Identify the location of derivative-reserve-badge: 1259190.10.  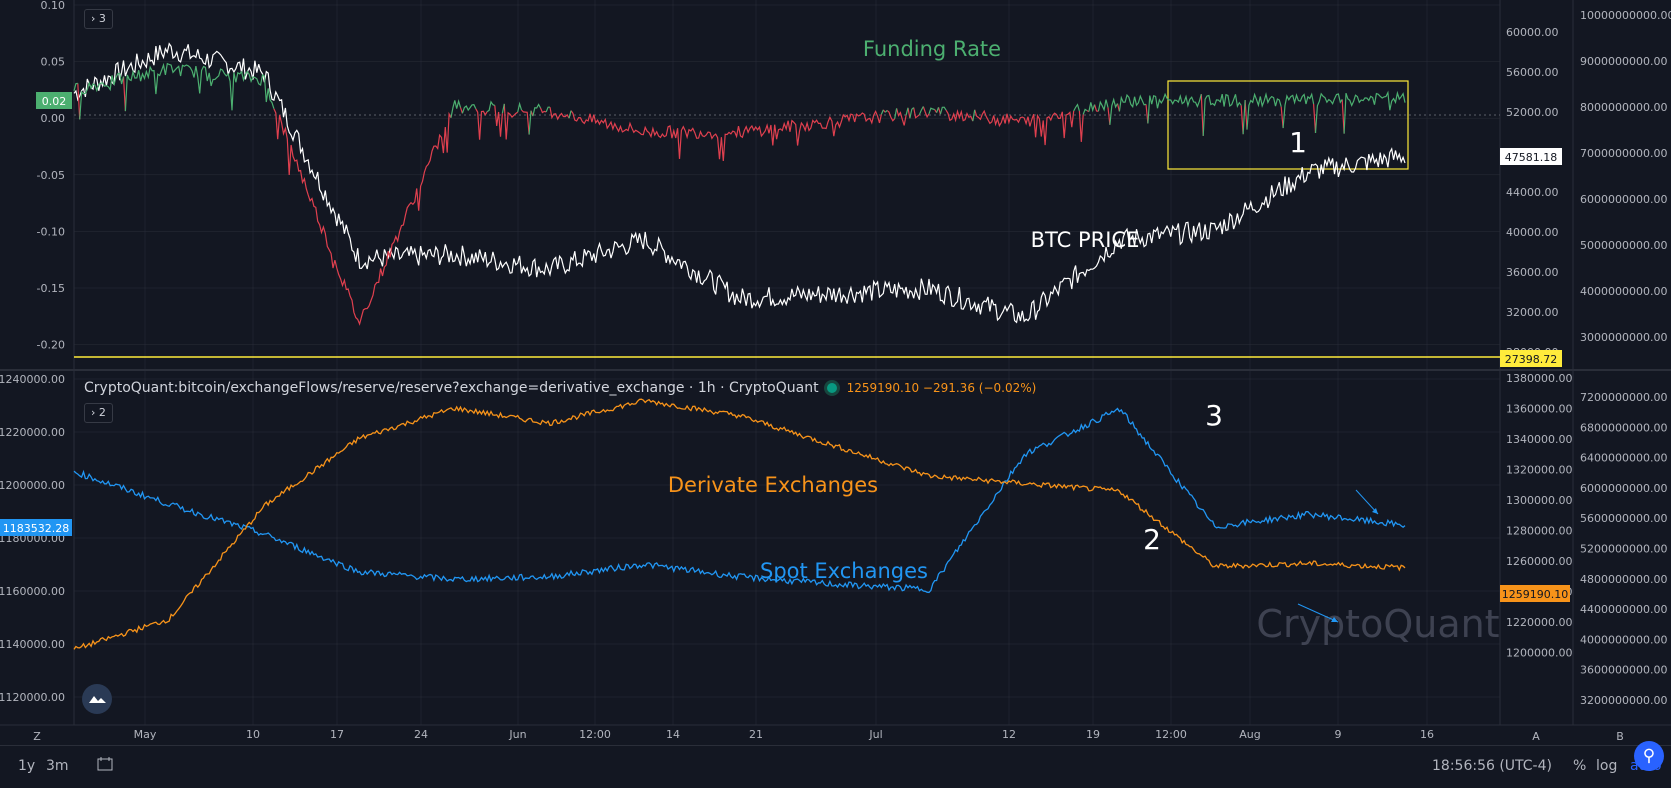
(1535, 594).